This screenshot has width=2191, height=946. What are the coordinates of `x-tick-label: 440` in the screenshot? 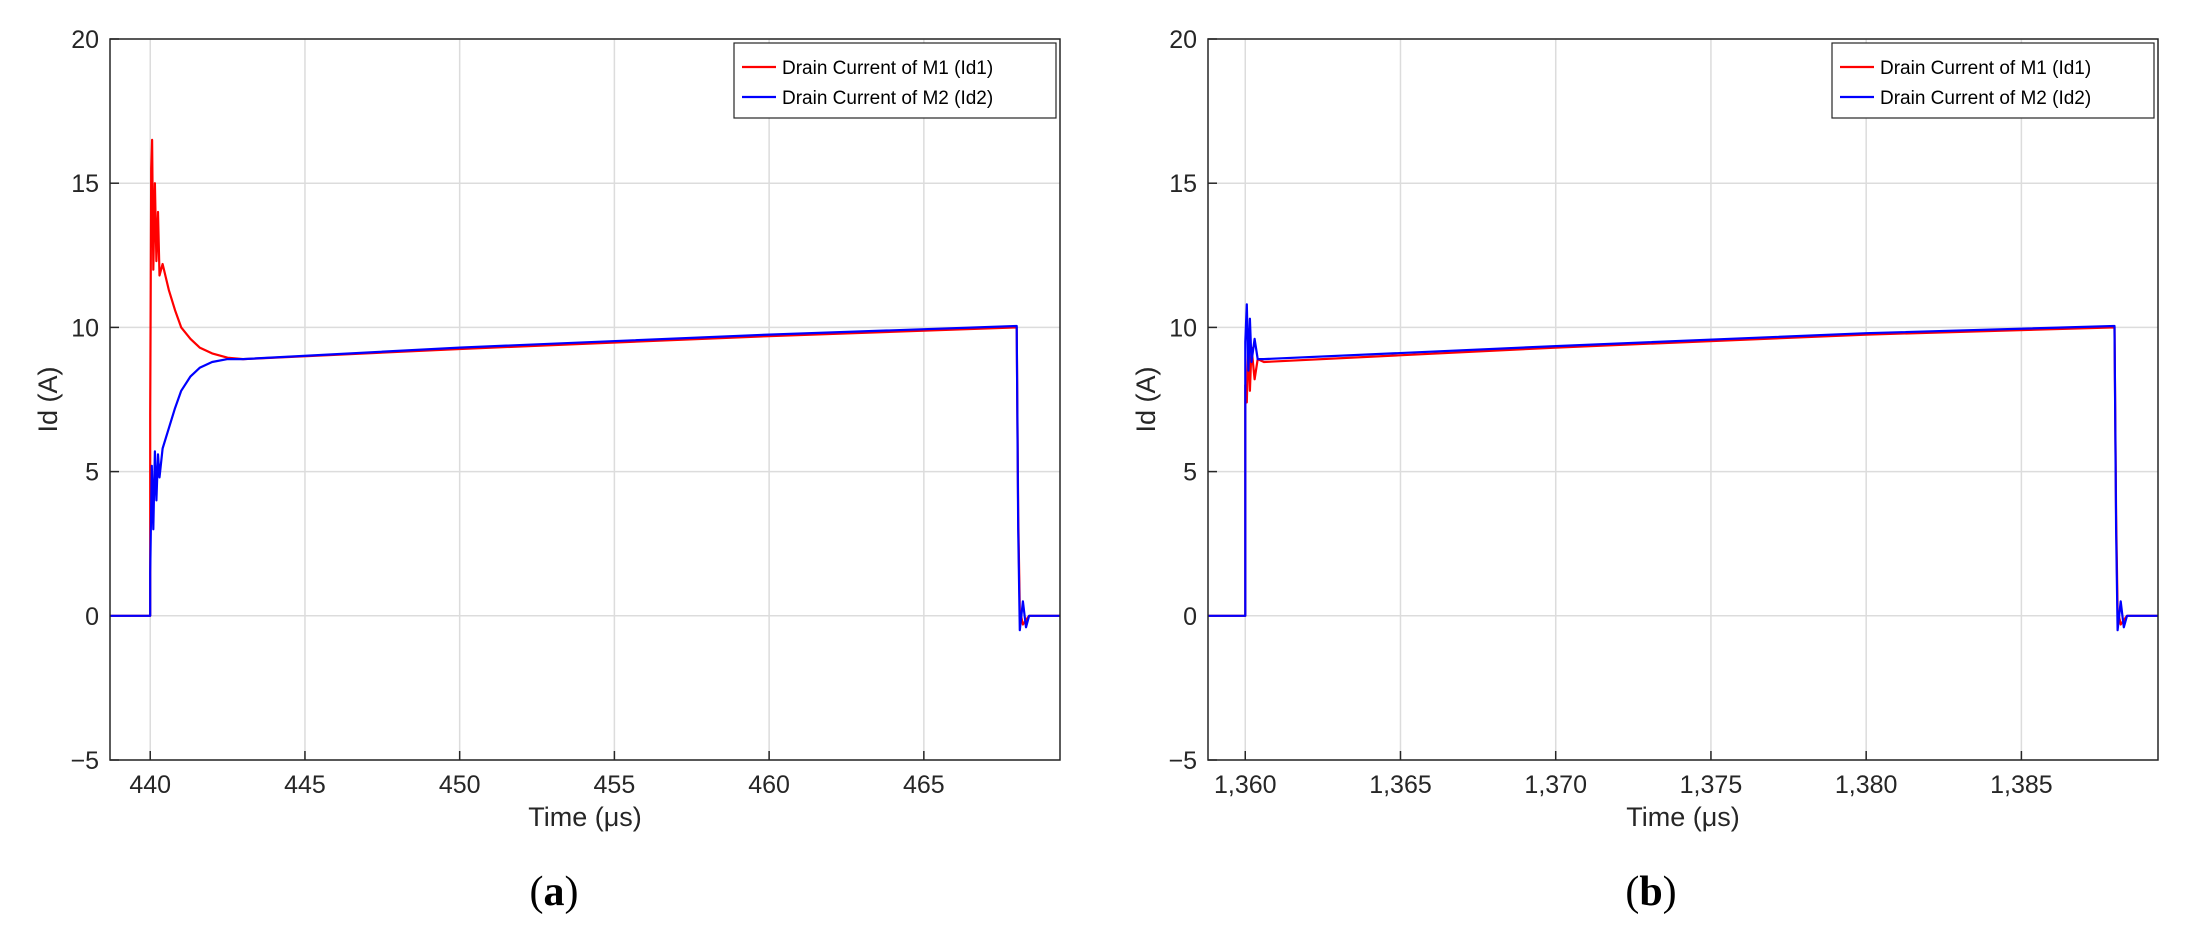 It's located at (150, 785).